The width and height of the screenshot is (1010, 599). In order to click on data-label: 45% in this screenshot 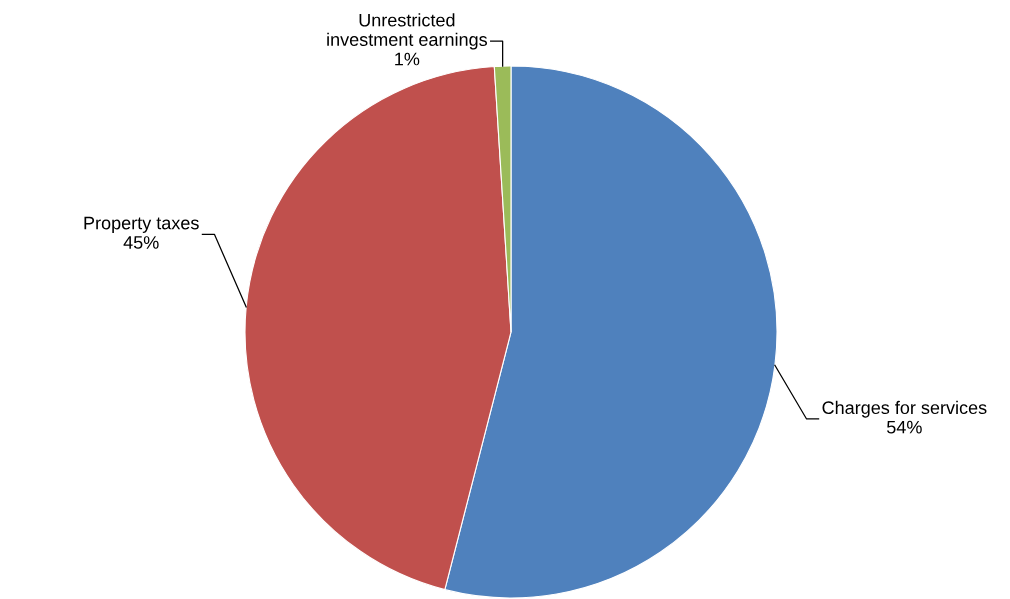, I will do `click(141, 242)`.